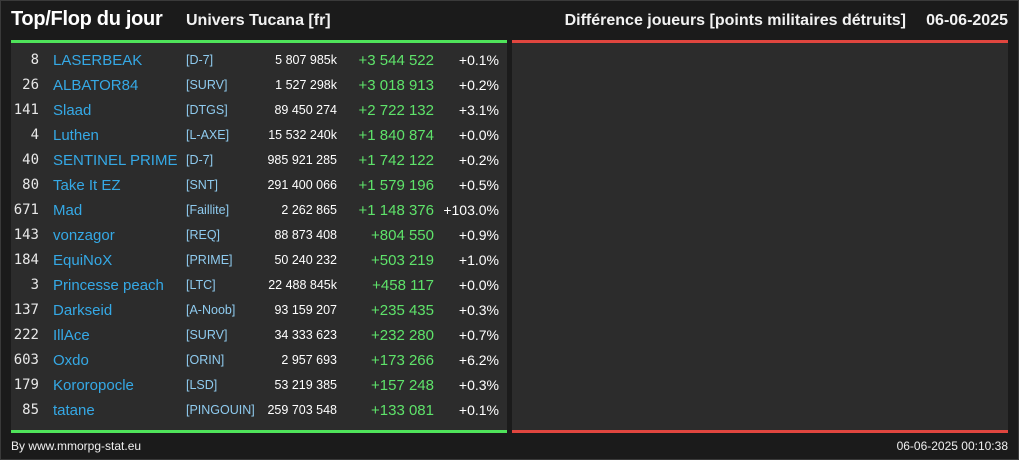 Image resolution: width=1019 pixels, height=460 pixels. Describe the element at coordinates (471, 210) in the screenshot. I see `percent-change: +103.0%` at that location.